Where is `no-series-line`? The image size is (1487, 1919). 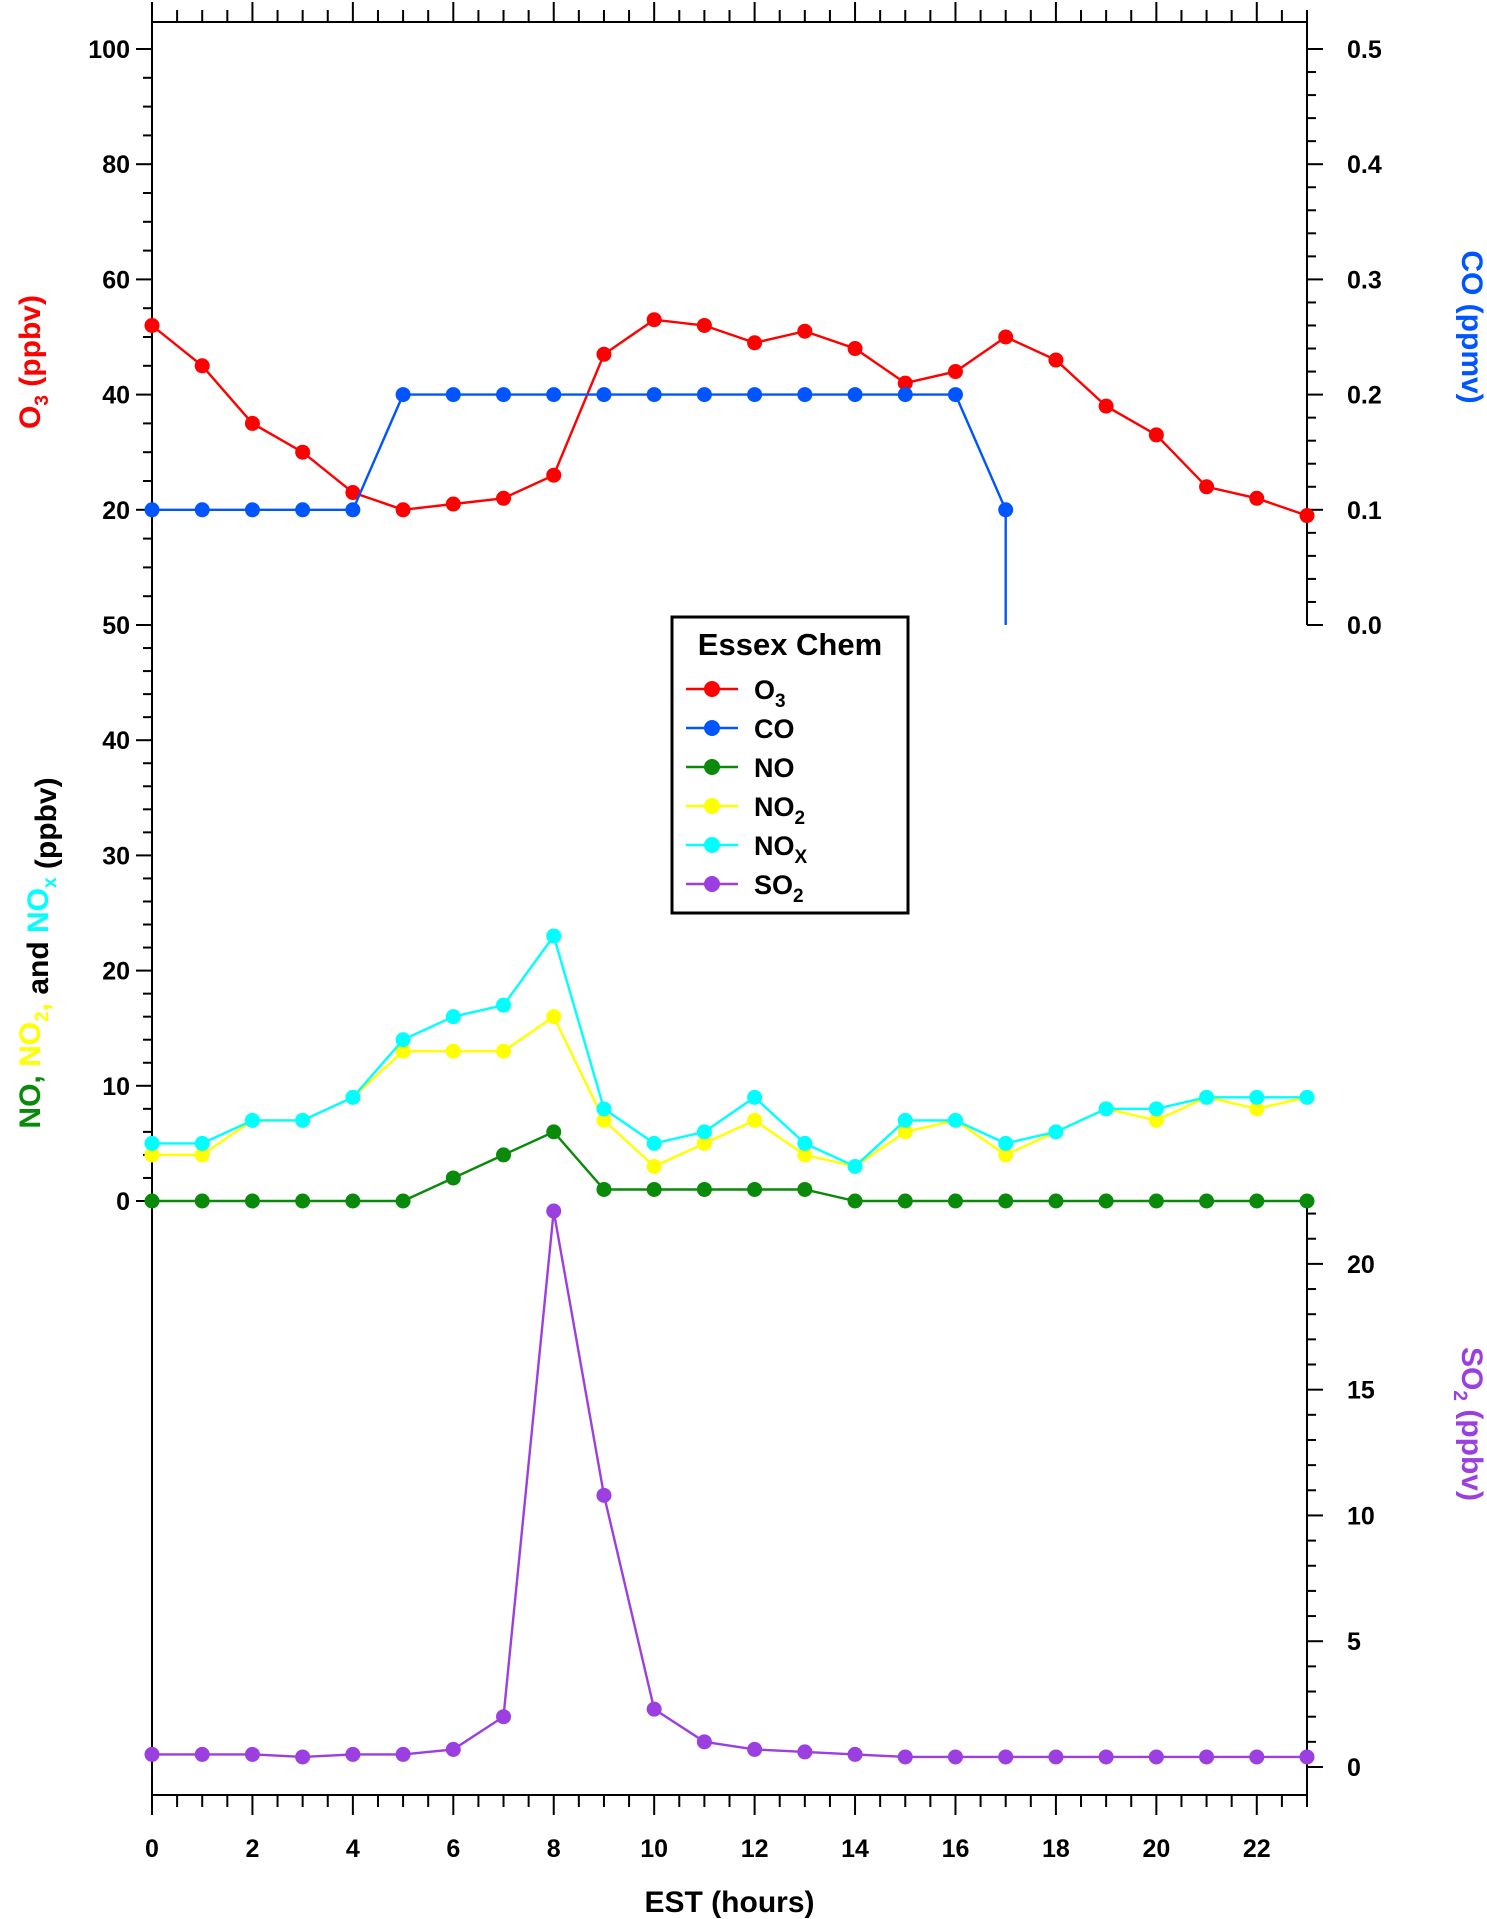 no-series-line is located at coordinates (729, 1166).